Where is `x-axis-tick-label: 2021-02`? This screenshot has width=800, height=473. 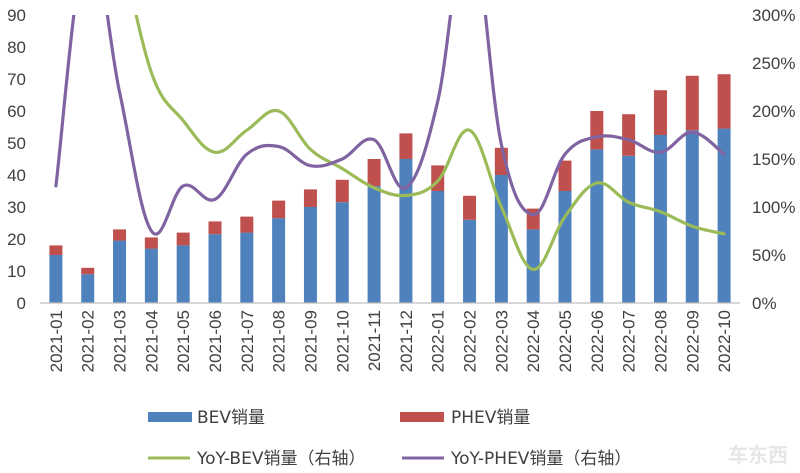
x-axis-tick-label: 2021-02 is located at coordinates (88, 341).